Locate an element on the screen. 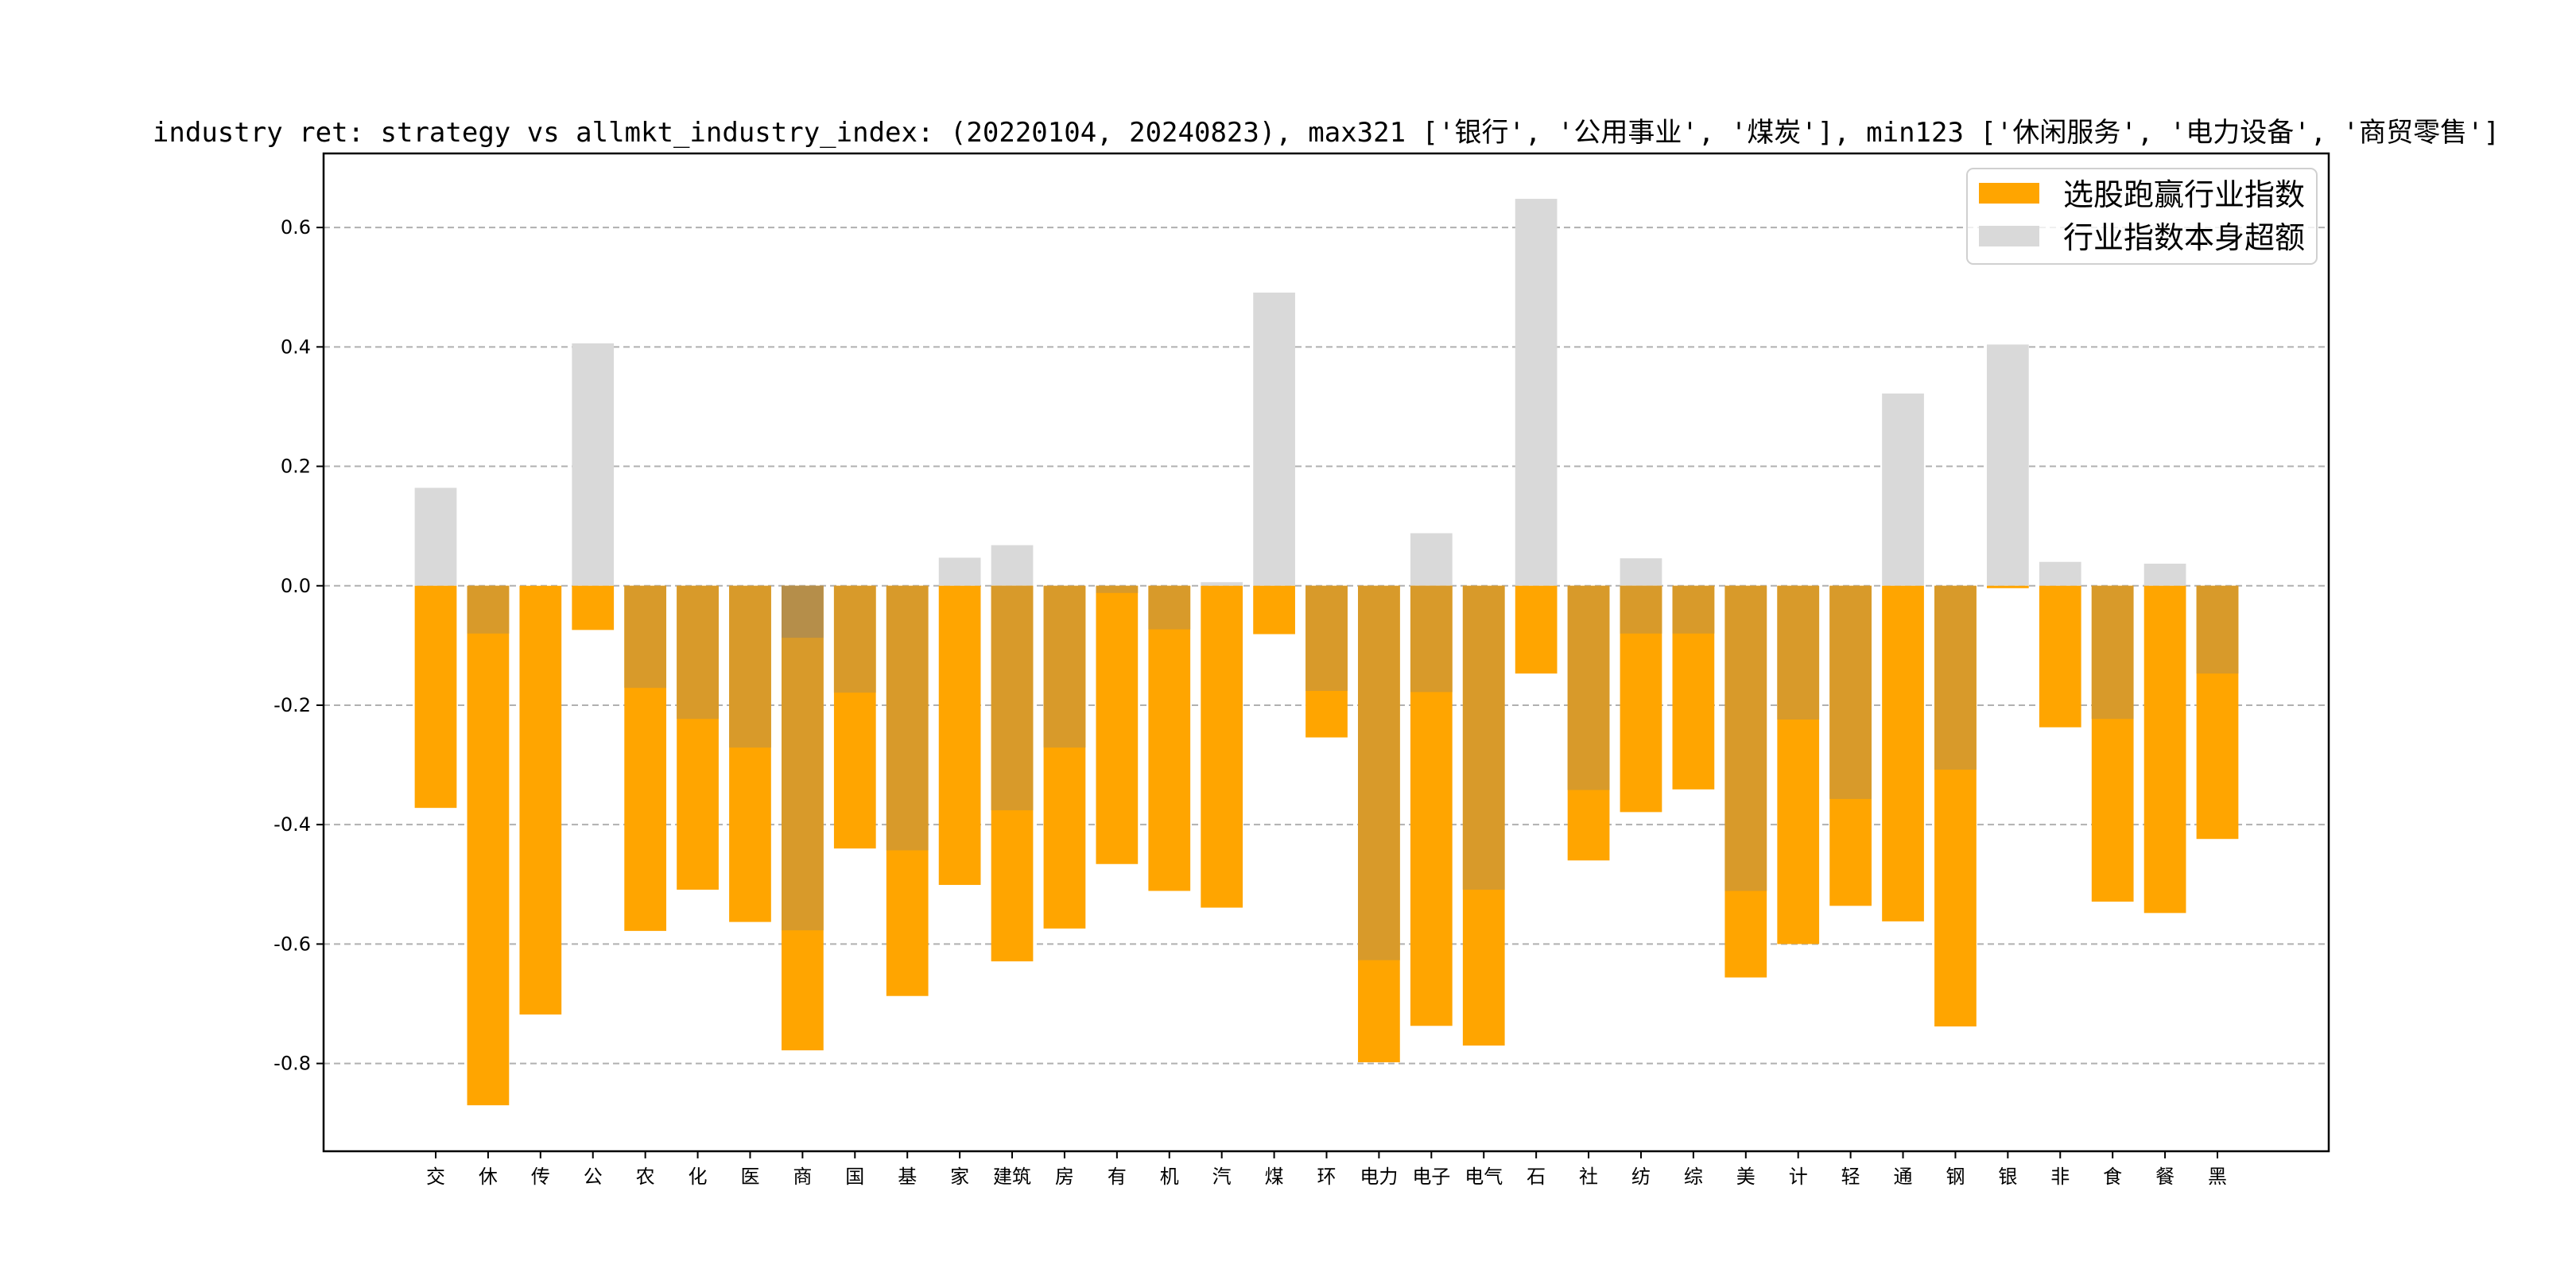 This screenshot has width=2576, height=1288. x-tick-label: 钢 is located at coordinates (1955, 1177).